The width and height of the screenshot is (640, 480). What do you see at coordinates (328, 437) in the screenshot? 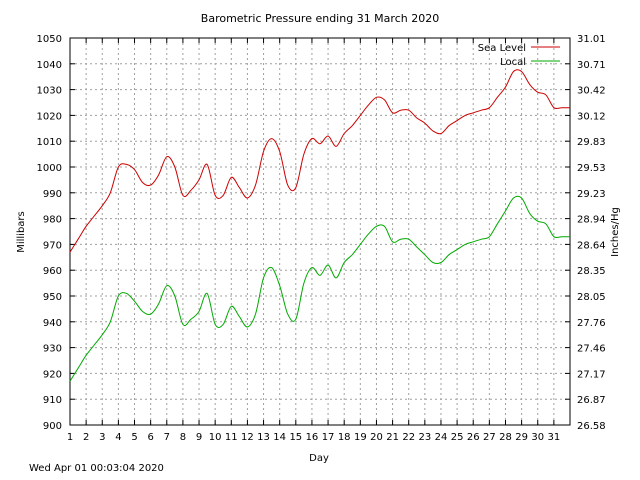
I see `x-tick-label: 17` at bounding box center [328, 437].